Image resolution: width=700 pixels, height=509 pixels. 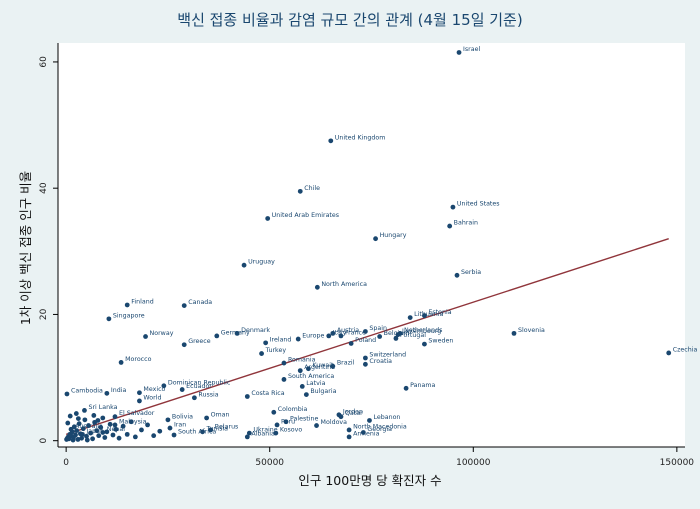 What do you see at coordinates (355, 332) in the screenshot?
I see `point-label: France` at bounding box center [355, 332].